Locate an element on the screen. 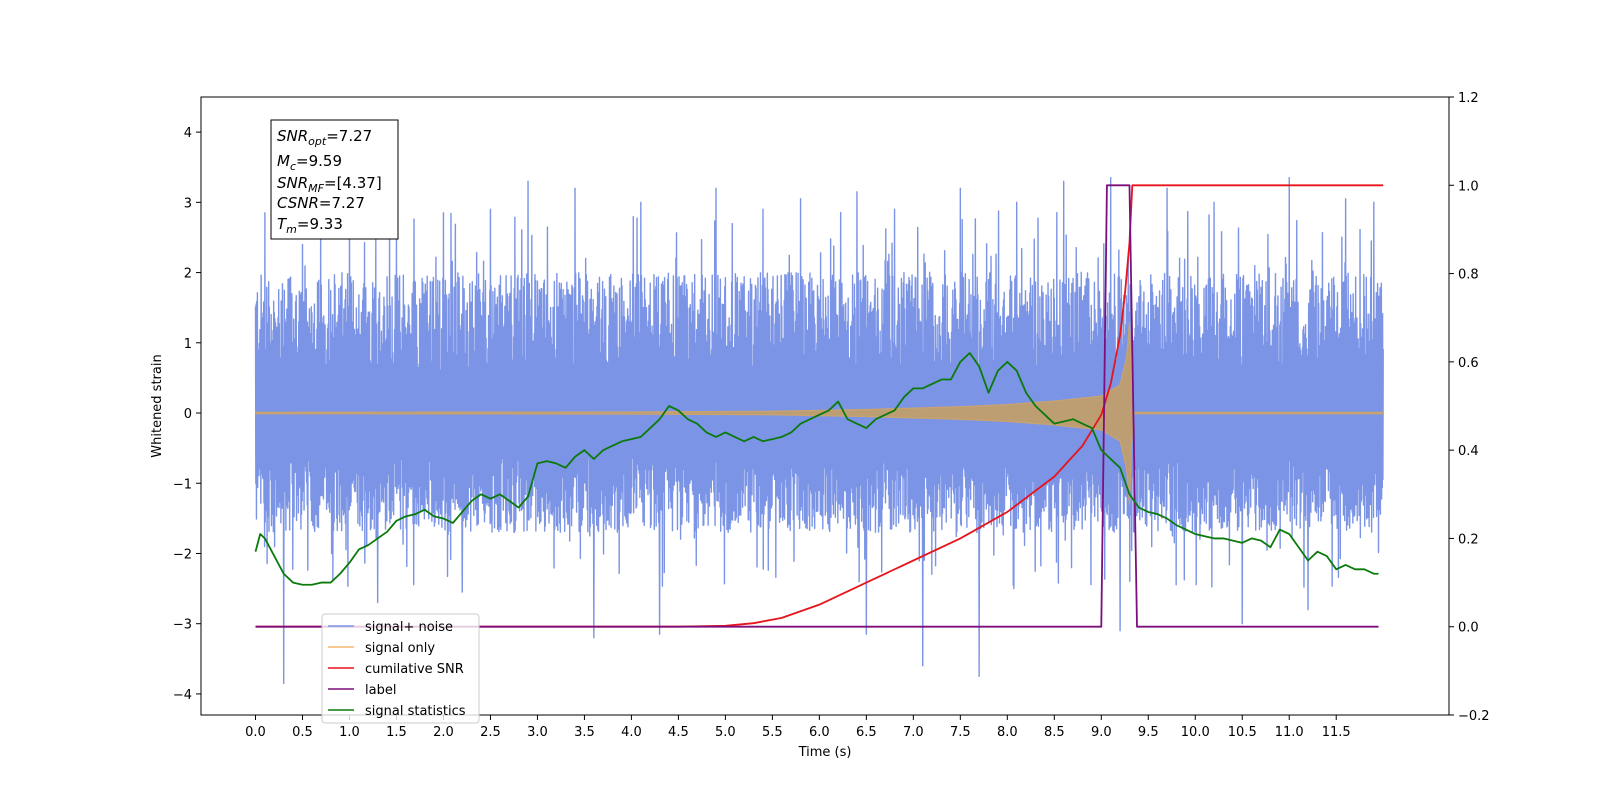 The height and width of the screenshot is (800, 1600). y-tick-label-7: 3 is located at coordinates (188, 203).